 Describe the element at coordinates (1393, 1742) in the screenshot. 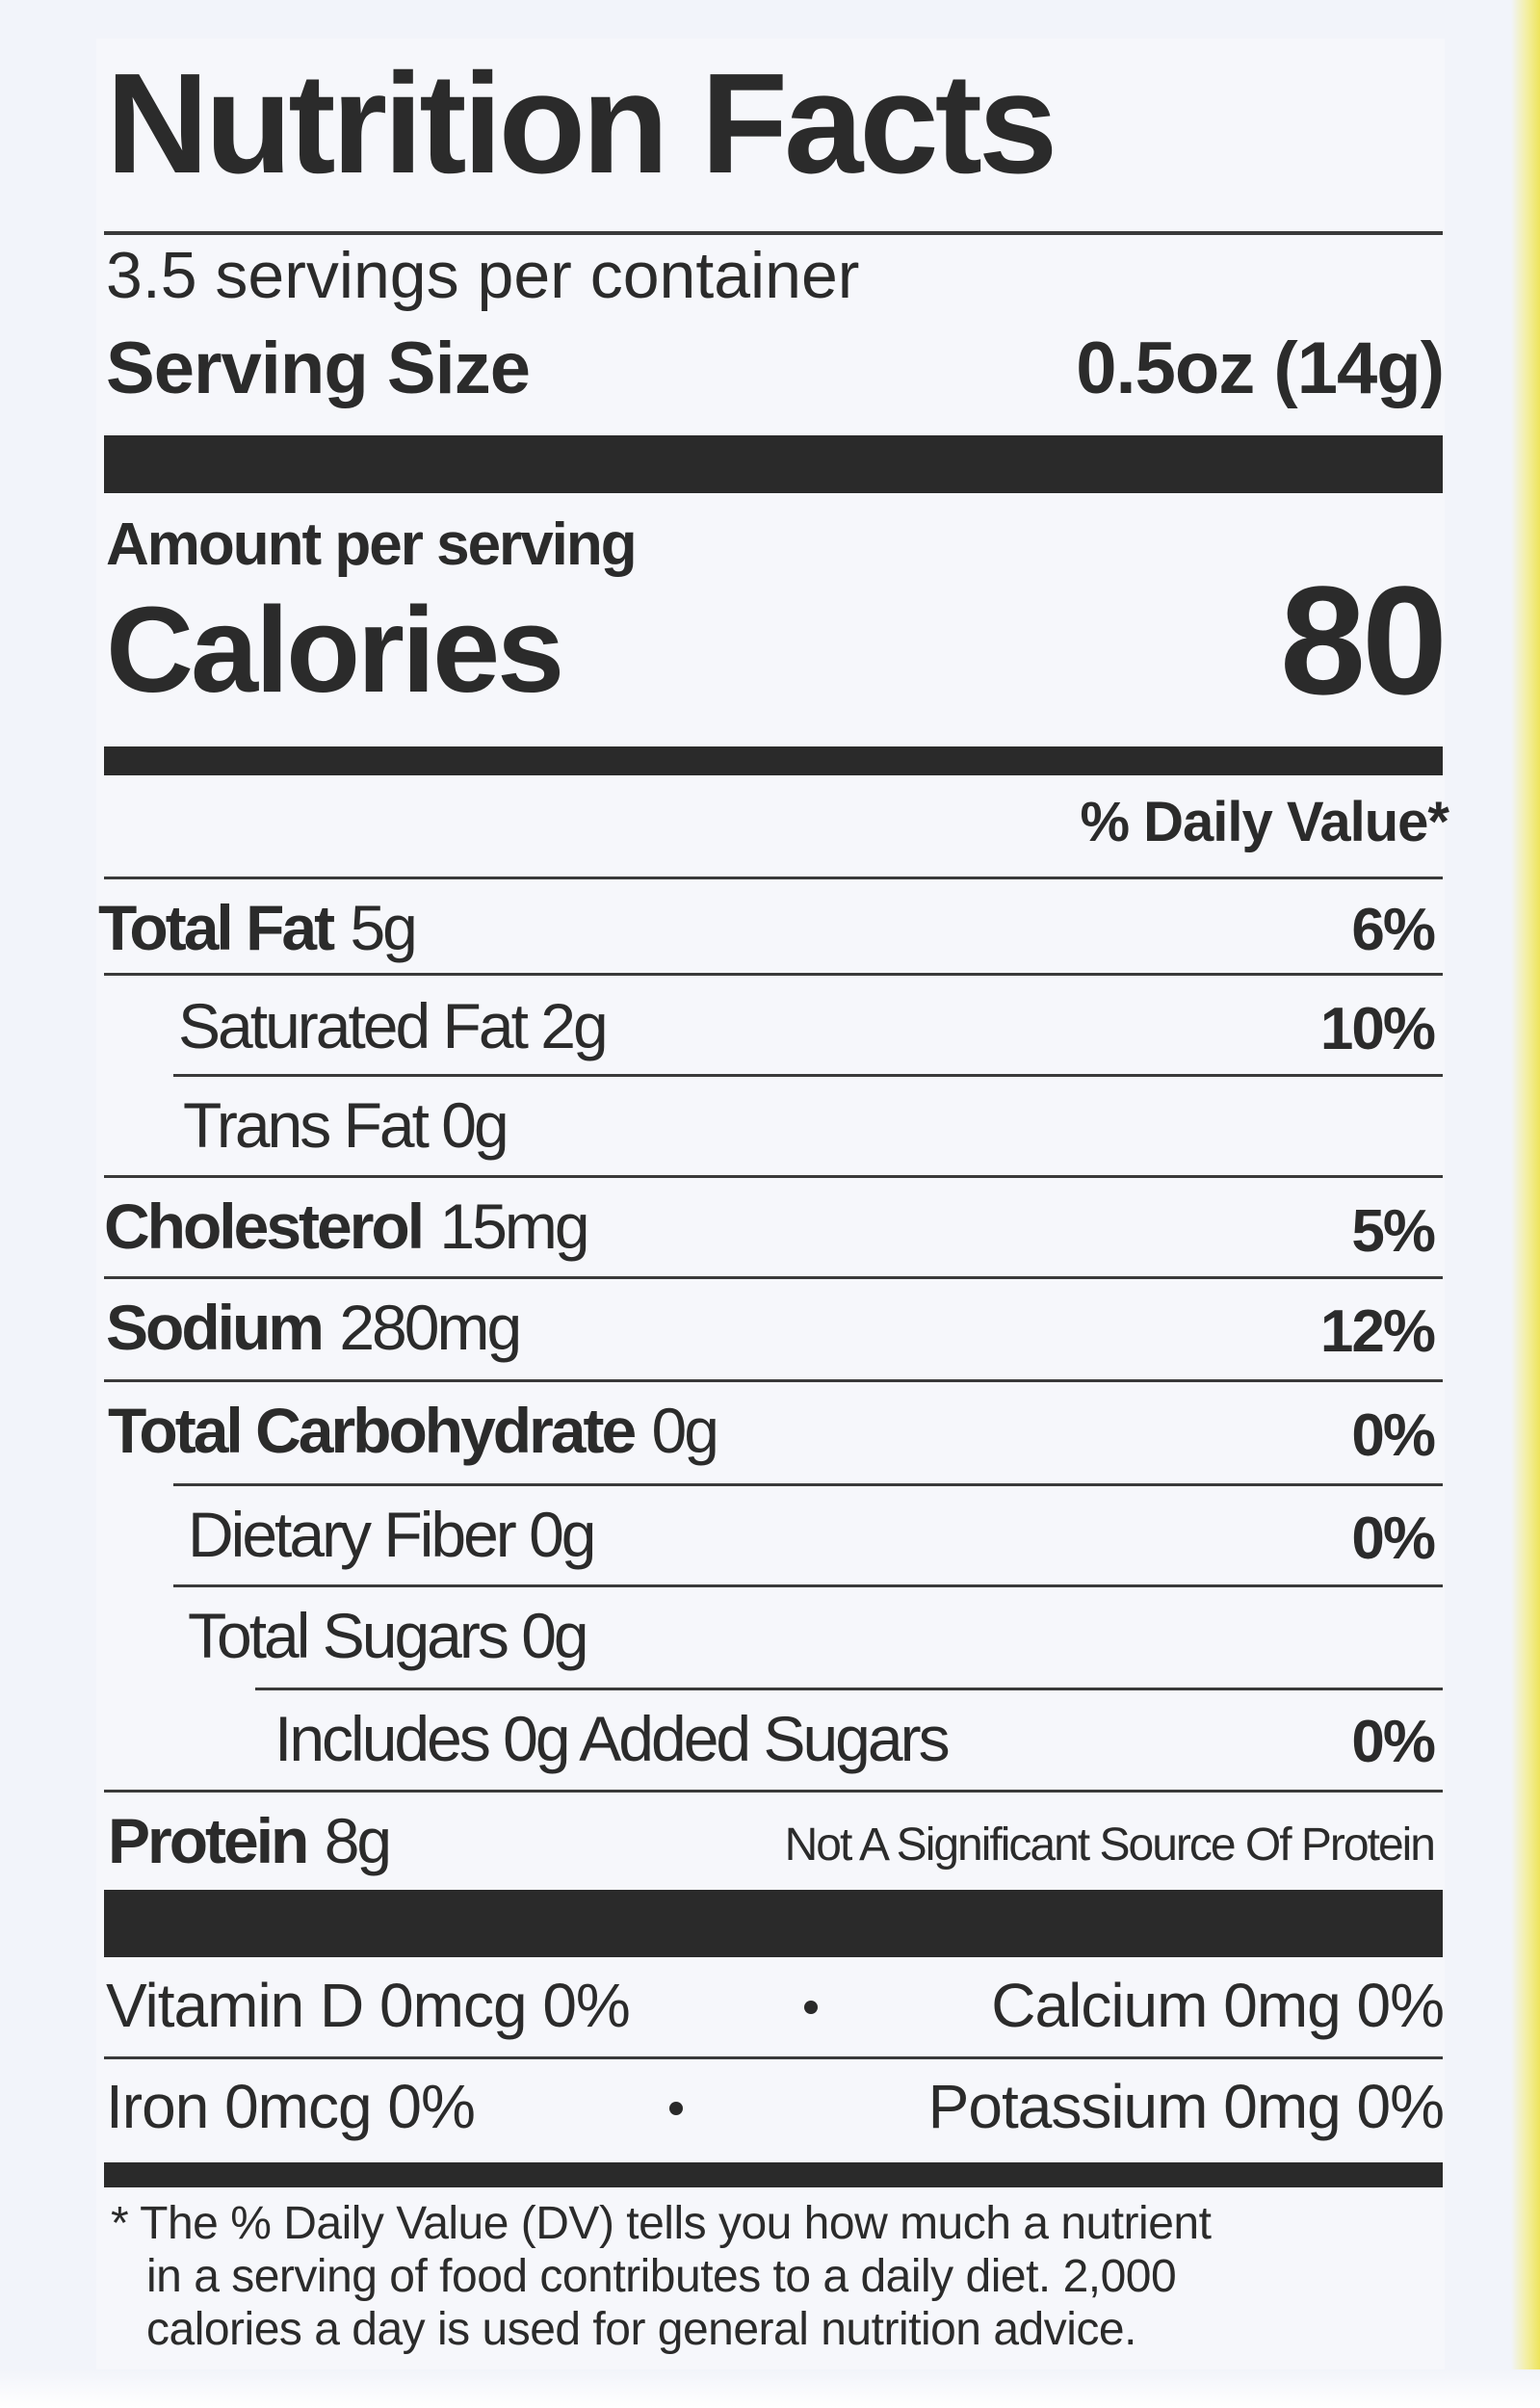

I see `added-sugars-dv: 0%` at that location.